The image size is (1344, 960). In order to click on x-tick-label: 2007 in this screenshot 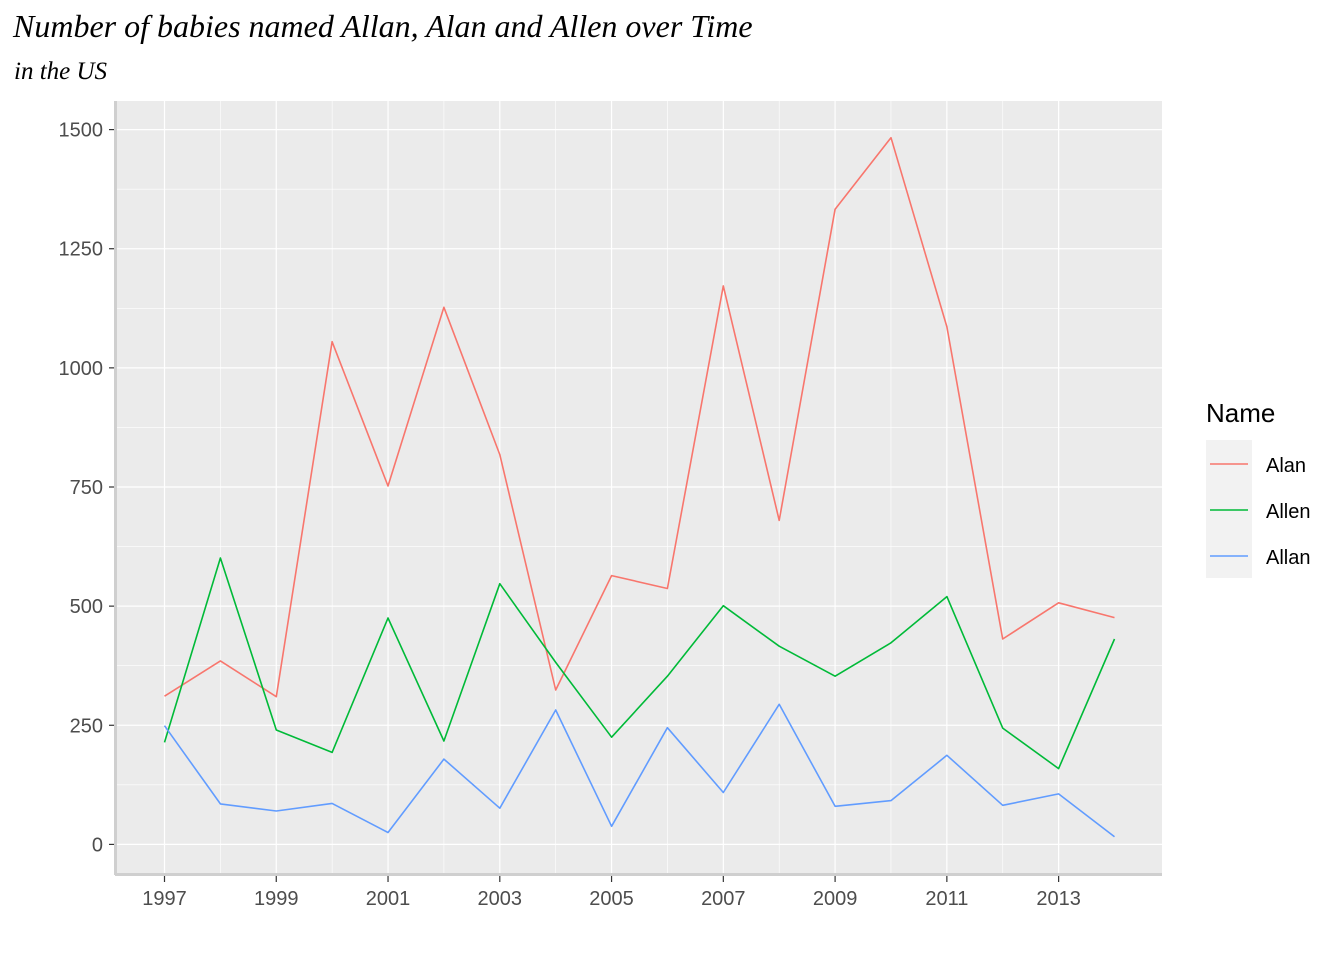, I will do `click(723, 899)`.